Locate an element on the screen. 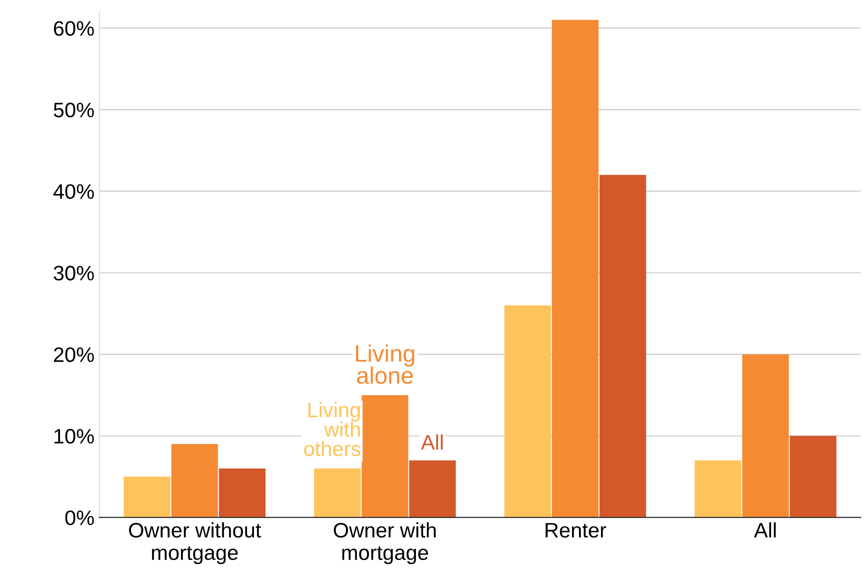 The width and height of the screenshot is (865, 588). series-label: Living with others is located at coordinates (332, 429).